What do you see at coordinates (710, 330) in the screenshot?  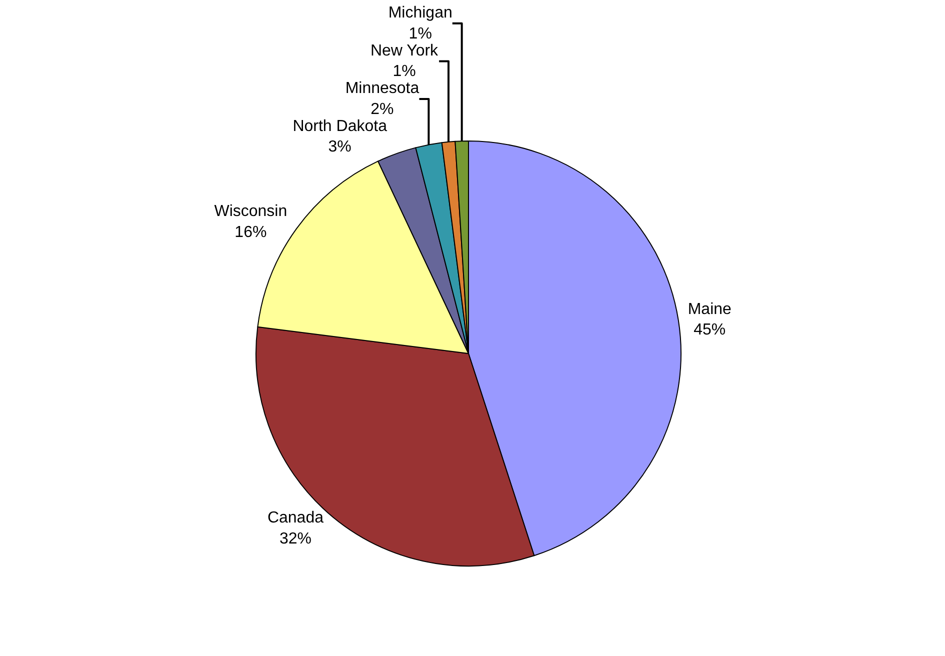 I see `data-label: 45%` at bounding box center [710, 330].